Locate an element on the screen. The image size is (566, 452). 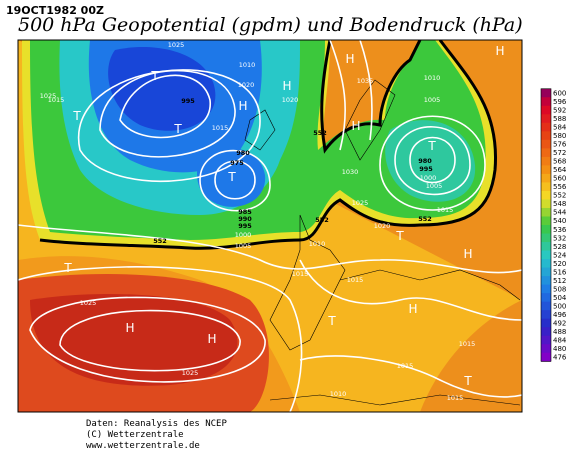
colorbar-tick-label: 504 is located at coordinates (559, 298).